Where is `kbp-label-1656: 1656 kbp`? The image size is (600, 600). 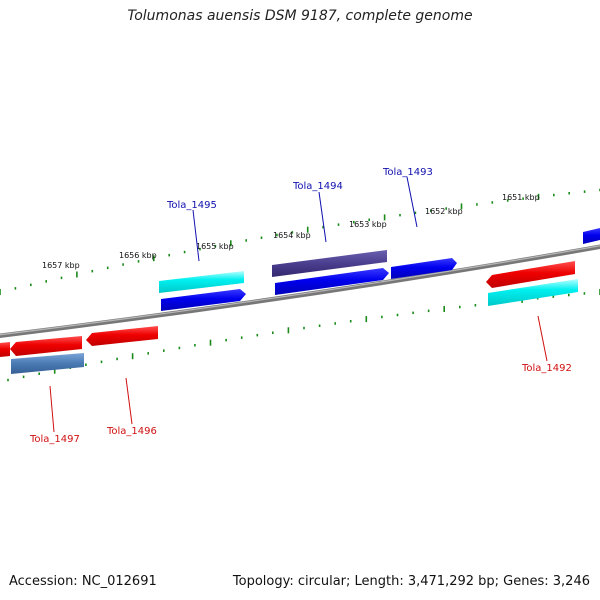 kbp-label-1656: 1656 kbp is located at coordinates (138, 255).